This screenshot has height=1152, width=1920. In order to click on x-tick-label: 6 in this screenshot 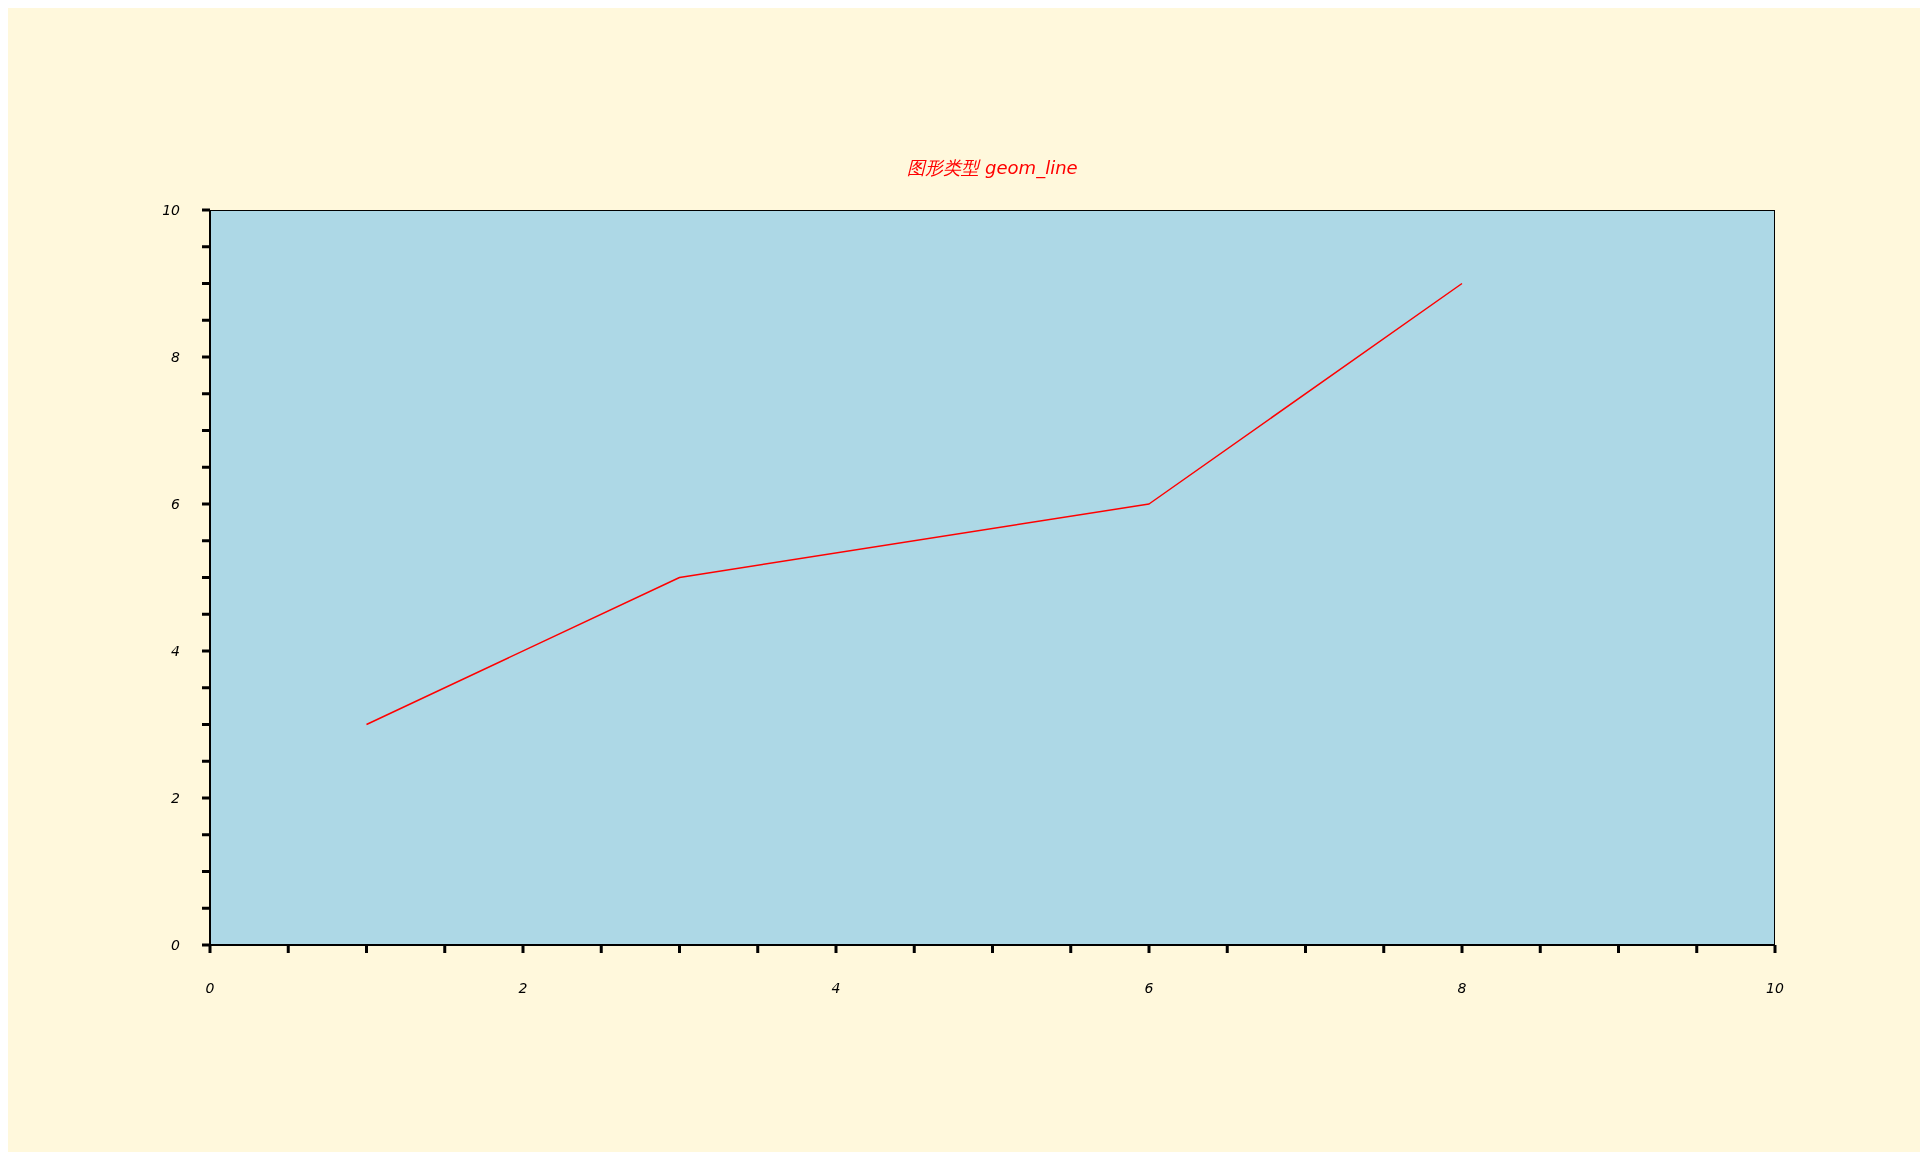, I will do `click(1149, 987)`.